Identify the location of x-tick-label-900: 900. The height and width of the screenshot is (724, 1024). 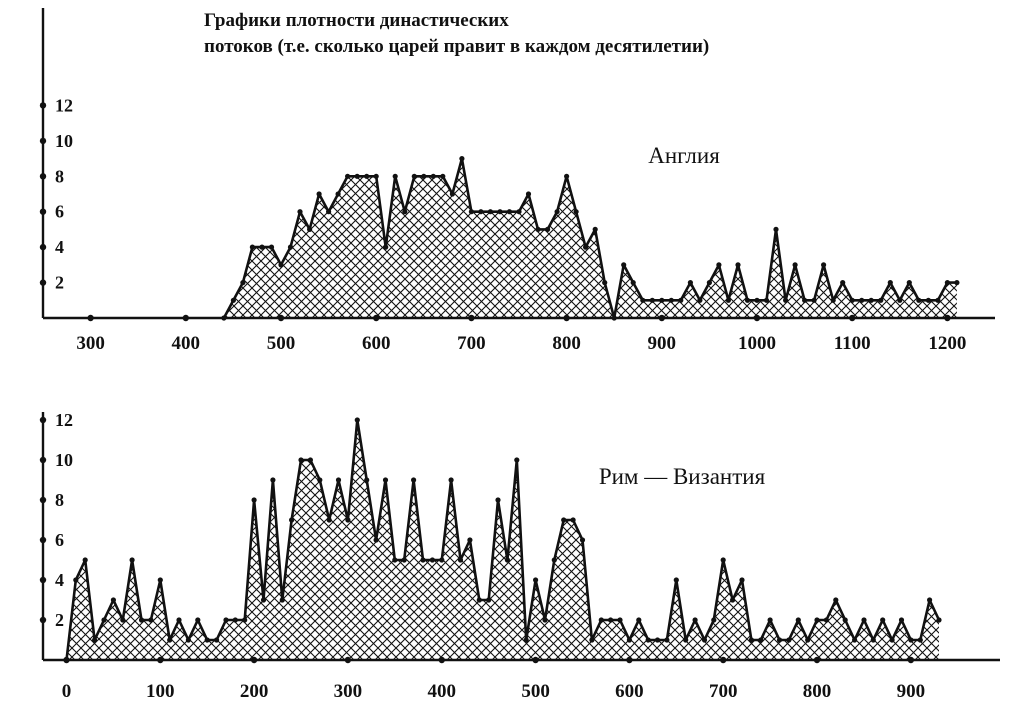
(662, 343).